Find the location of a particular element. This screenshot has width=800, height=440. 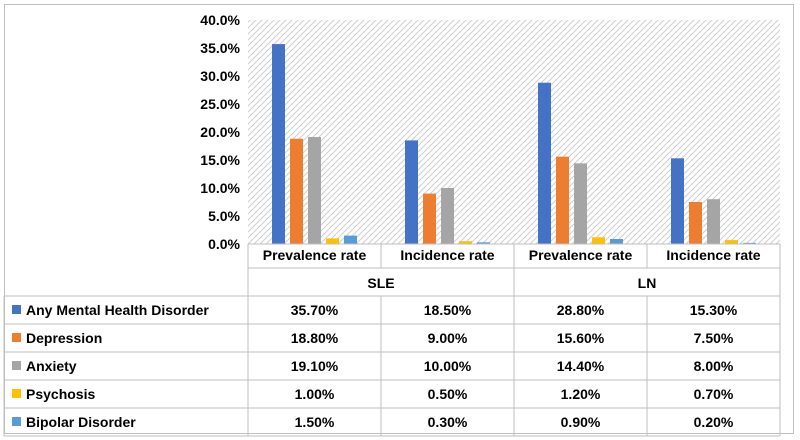

table-value: 28.80% is located at coordinates (581, 310).